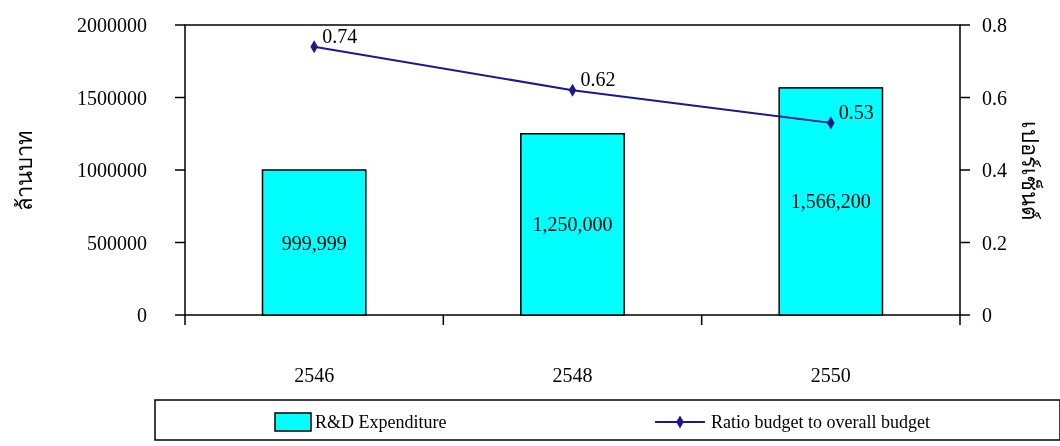  What do you see at coordinates (117, 242) in the screenshot?
I see `y-tick-label: 500000` at bounding box center [117, 242].